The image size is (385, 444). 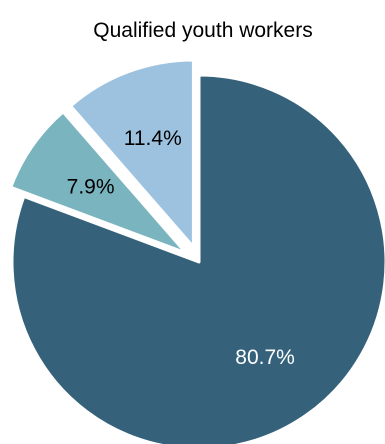 What do you see at coordinates (202, 30) in the screenshot?
I see `chart-title: Qualified youth workers` at bounding box center [202, 30].